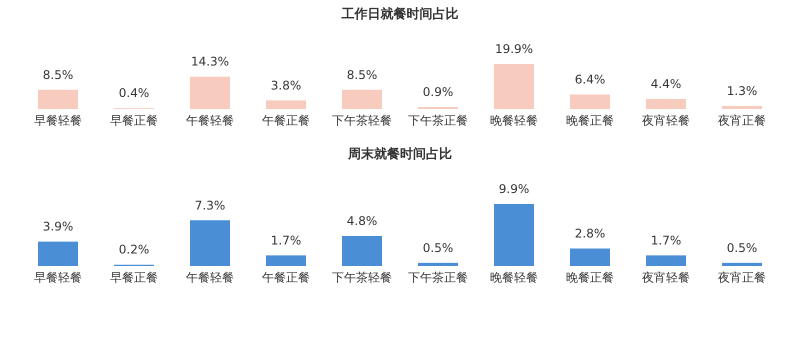 The width and height of the screenshot is (800, 350). I want to click on data-label: 3.9%, so click(58, 227).